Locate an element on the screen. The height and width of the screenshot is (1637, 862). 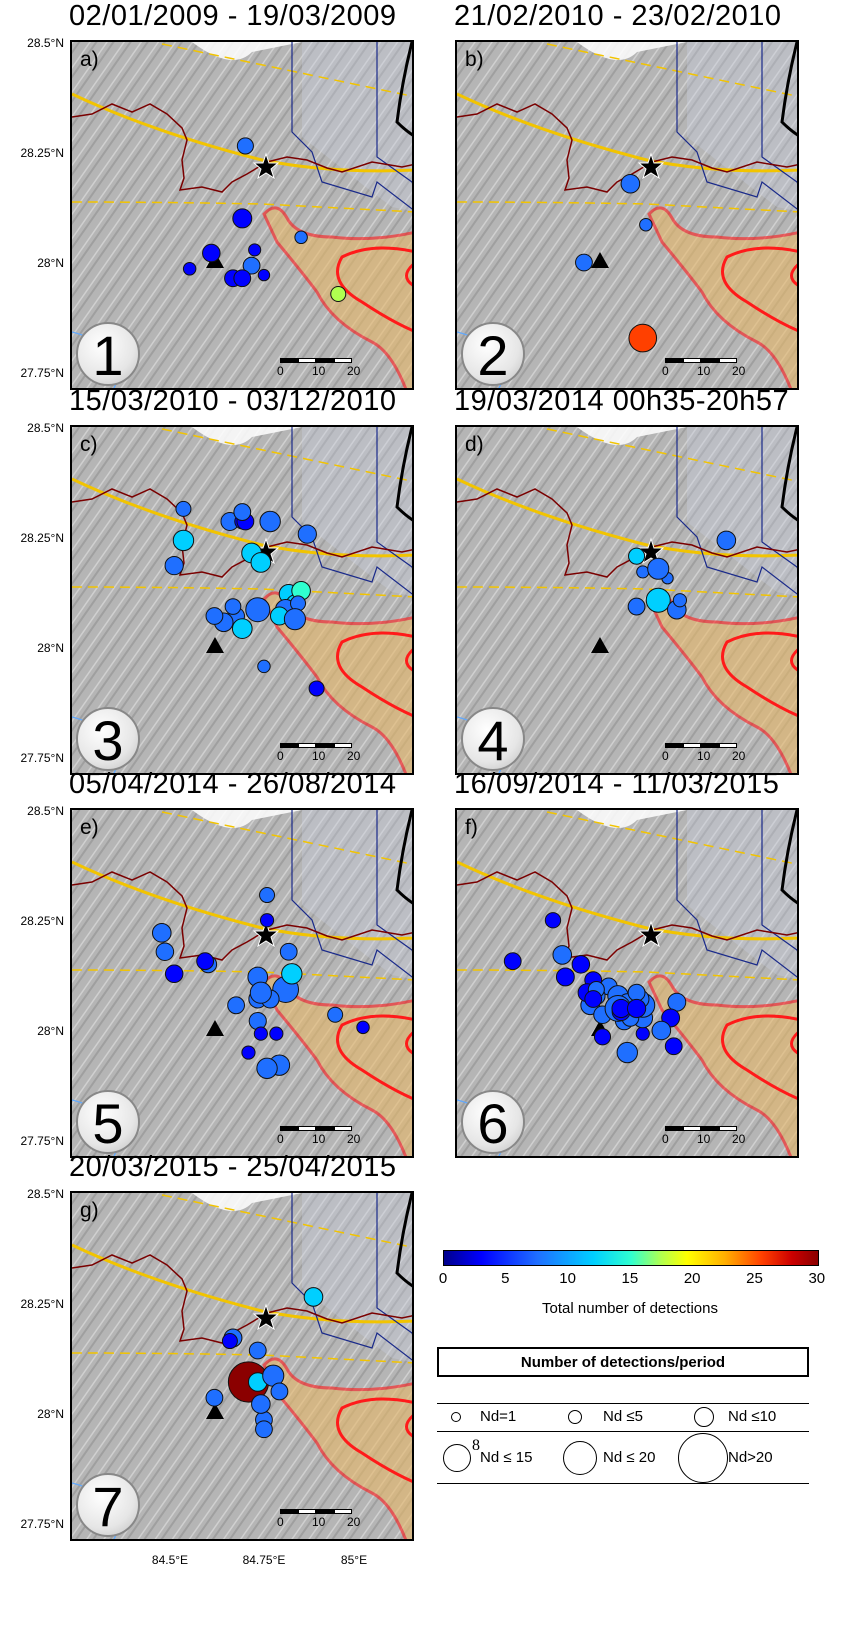
latitude-label: 28.25°N is located at coordinates (42, 153).